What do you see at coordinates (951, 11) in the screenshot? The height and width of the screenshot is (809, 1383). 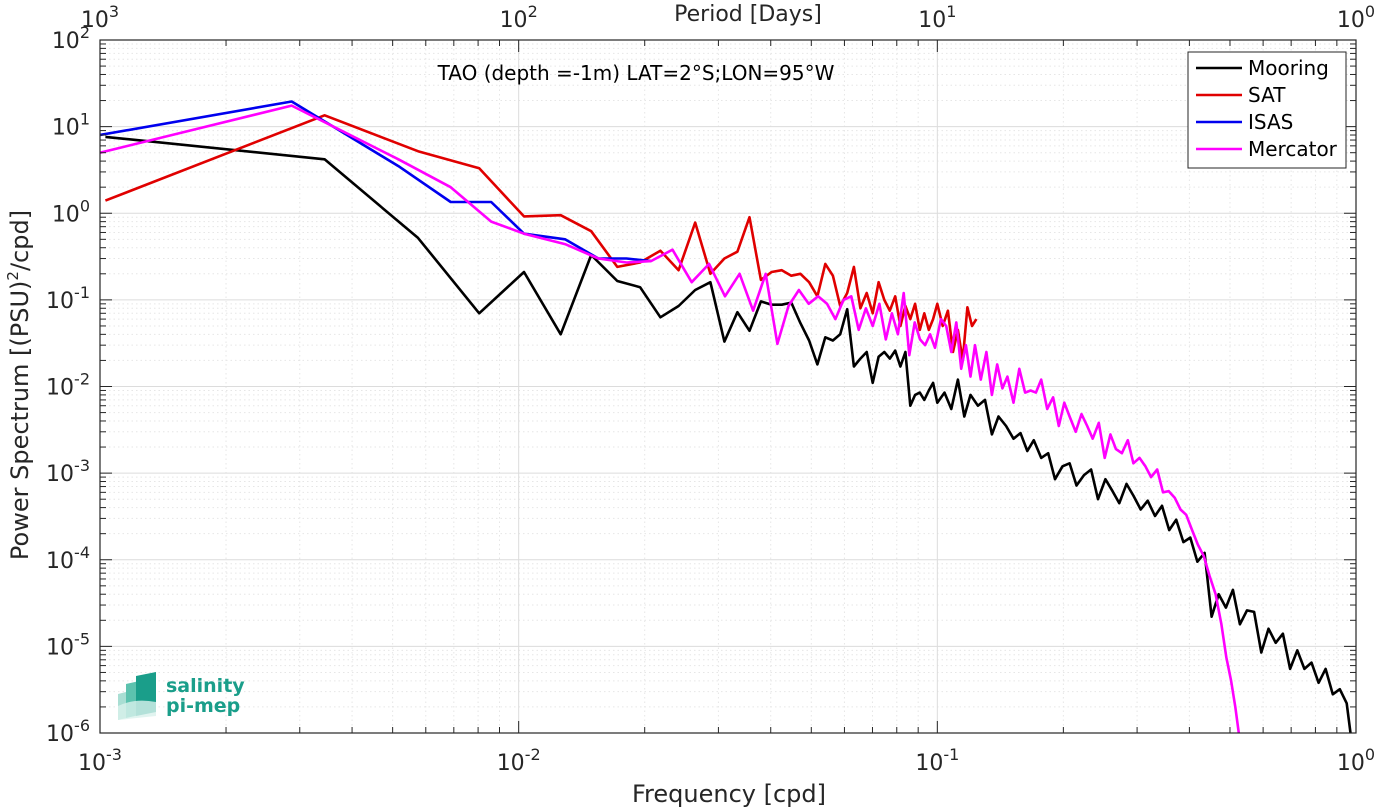 I see `top-tick-label-exp: 1` at bounding box center [951, 11].